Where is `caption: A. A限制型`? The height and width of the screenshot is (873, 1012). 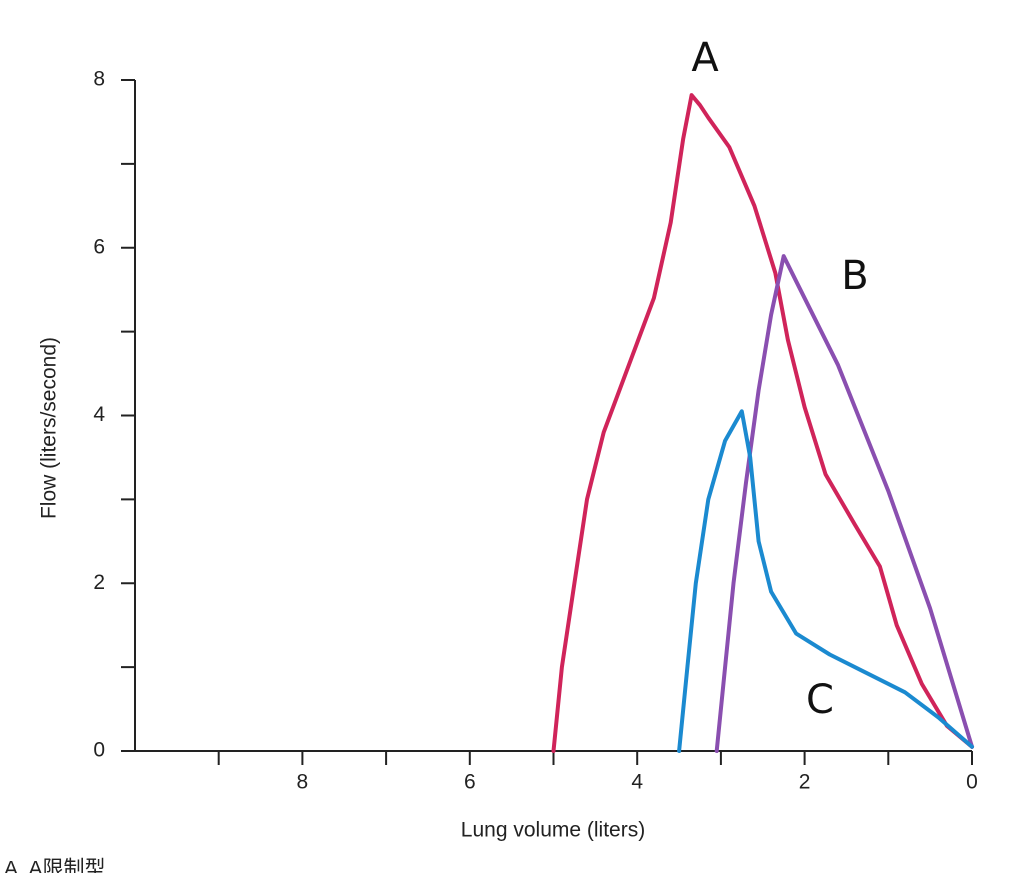 caption: A. A限制型 is located at coordinates (55, 865).